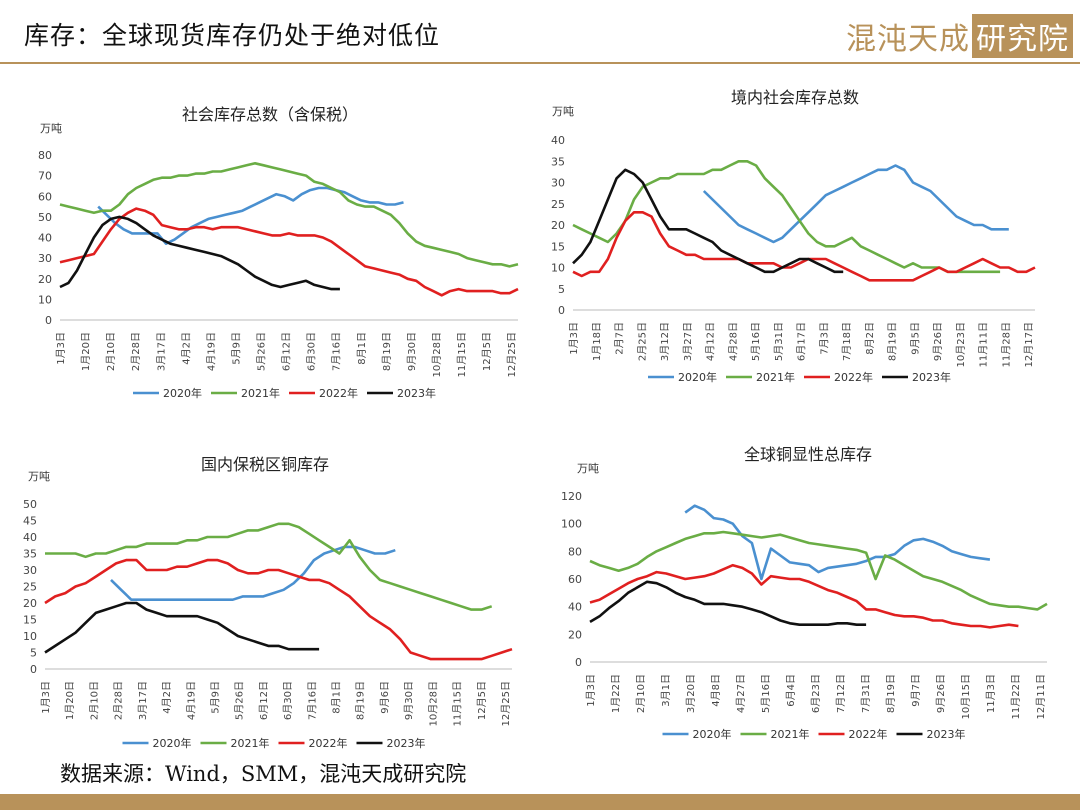 Image resolution: width=1080 pixels, height=810 pixels. What do you see at coordinates (263, 774) in the screenshot?
I see `data-source: 数据来源：Wind，SMM，混沌天成研究院` at bounding box center [263, 774].